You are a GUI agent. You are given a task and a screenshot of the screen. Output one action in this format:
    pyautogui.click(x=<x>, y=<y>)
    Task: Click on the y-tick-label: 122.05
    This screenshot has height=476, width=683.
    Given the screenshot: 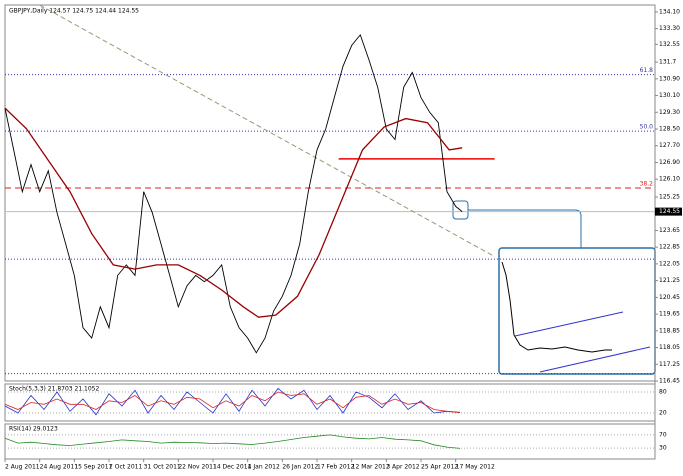 What is the action you would take?
    pyautogui.click(x=669, y=263)
    